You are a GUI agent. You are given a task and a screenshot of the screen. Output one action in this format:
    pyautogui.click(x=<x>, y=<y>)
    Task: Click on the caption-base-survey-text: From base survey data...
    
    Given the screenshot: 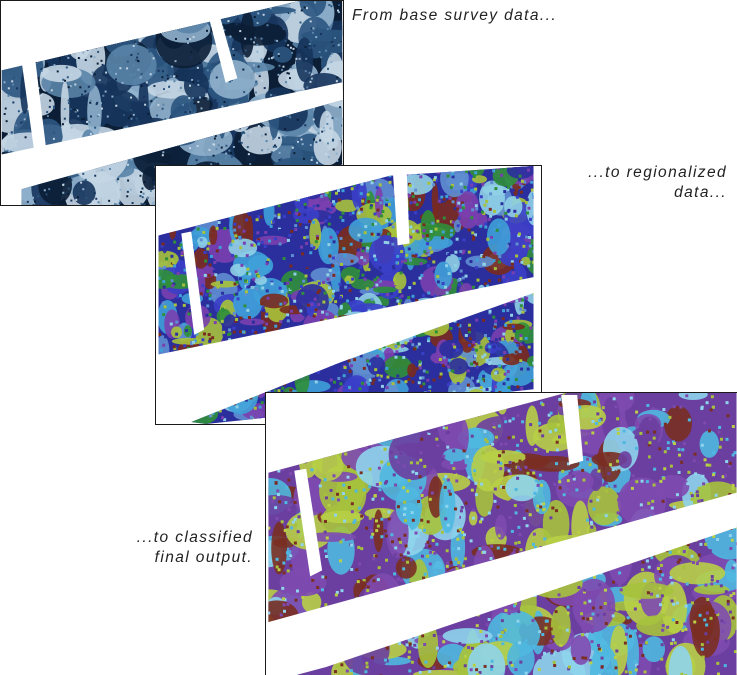 What is the action you would take?
    pyautogui.click(x=455, y=15)
    